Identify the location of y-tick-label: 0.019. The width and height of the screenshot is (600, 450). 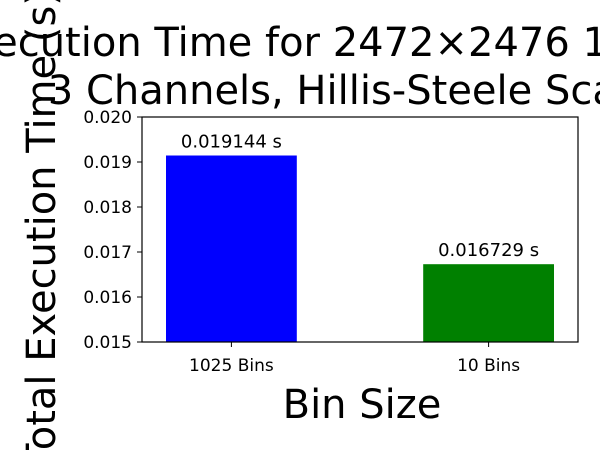
(107, 163).